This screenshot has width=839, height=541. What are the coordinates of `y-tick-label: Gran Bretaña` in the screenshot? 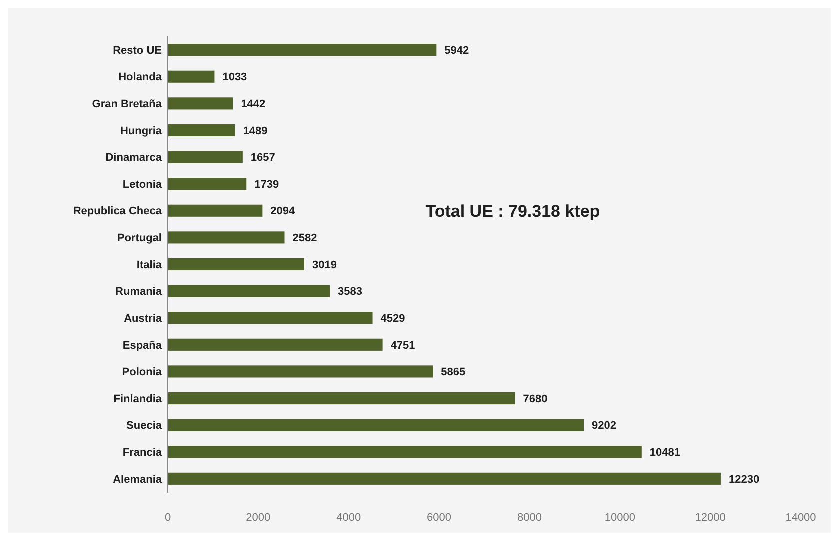 It's located at (127, 104).